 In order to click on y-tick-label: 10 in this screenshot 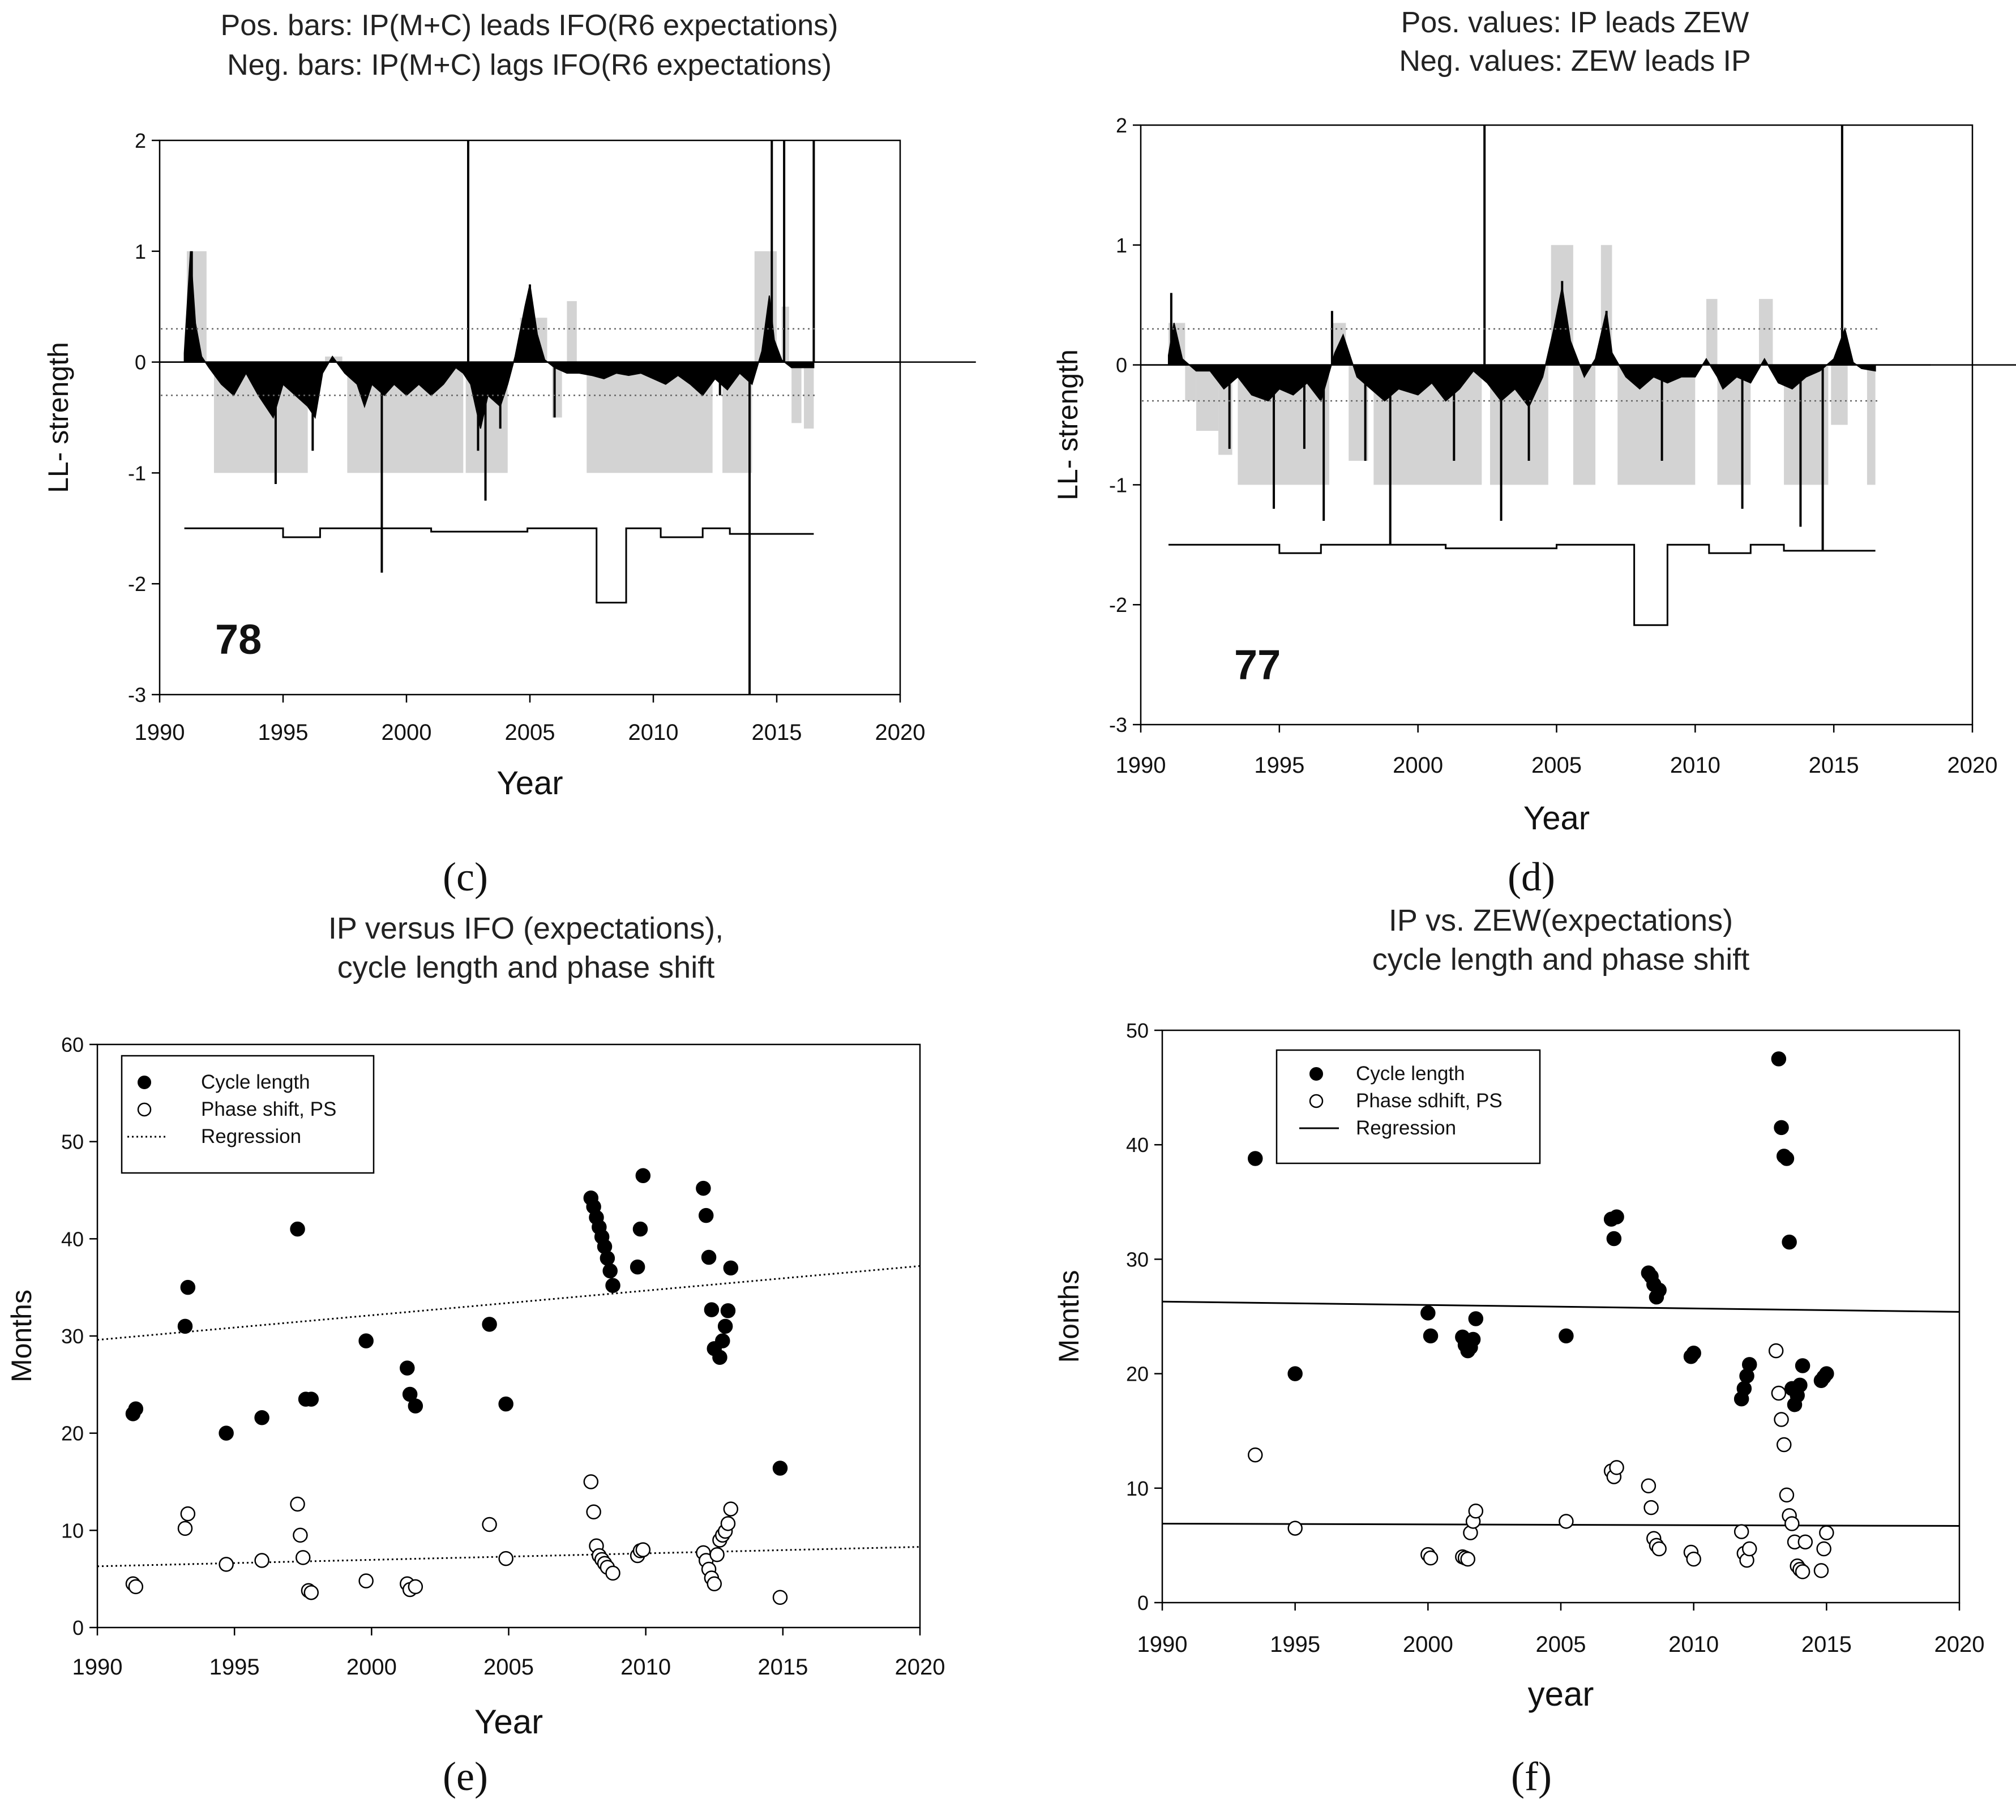, I will do `click(72, 1530)`.